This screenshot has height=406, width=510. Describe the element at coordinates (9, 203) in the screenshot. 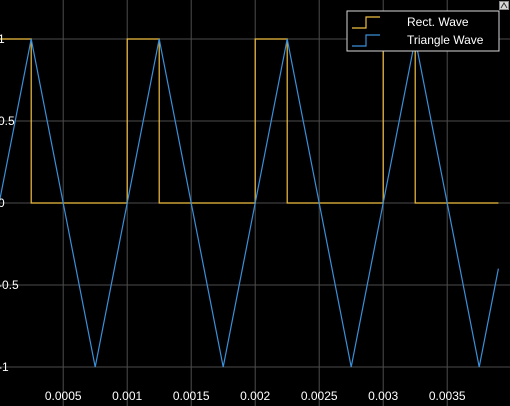

I see `y-axis-tick-labels: 1 0.5 0 -0.5 -1` at that location.